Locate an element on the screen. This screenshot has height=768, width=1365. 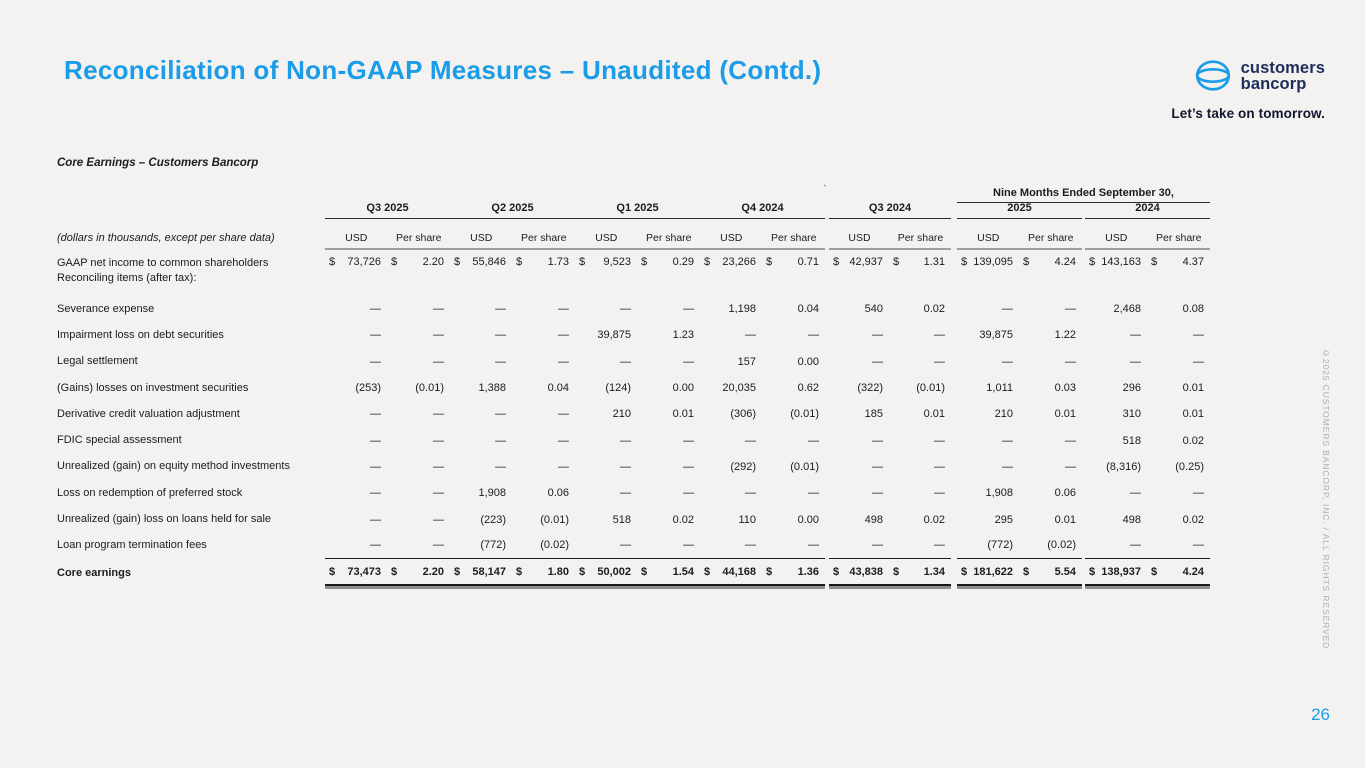
value-group: 310 0.01 is located at coordinates (1147, 414).